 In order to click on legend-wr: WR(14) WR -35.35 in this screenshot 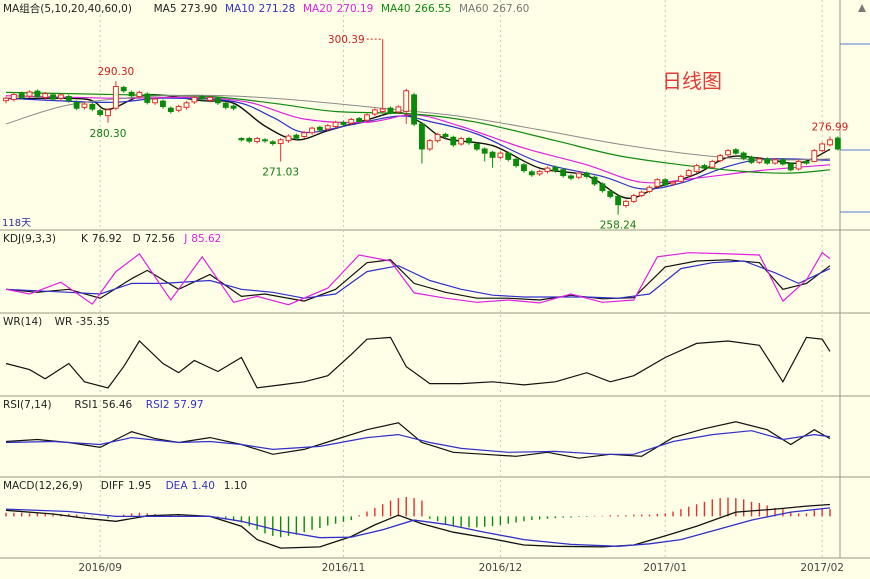, I will do `click(56, 322)`.